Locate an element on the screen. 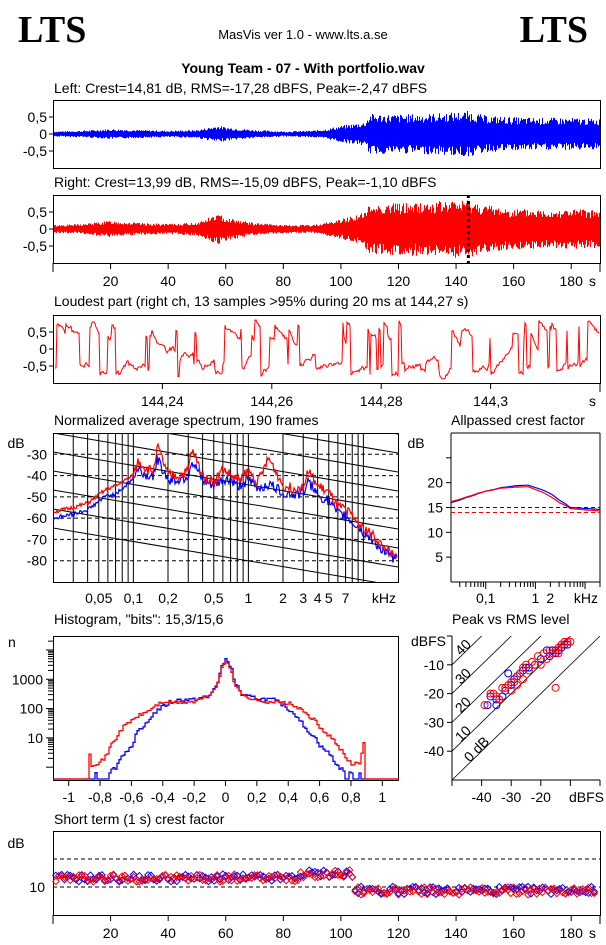  waveform-right-frame is located at coordinates (327, 229).